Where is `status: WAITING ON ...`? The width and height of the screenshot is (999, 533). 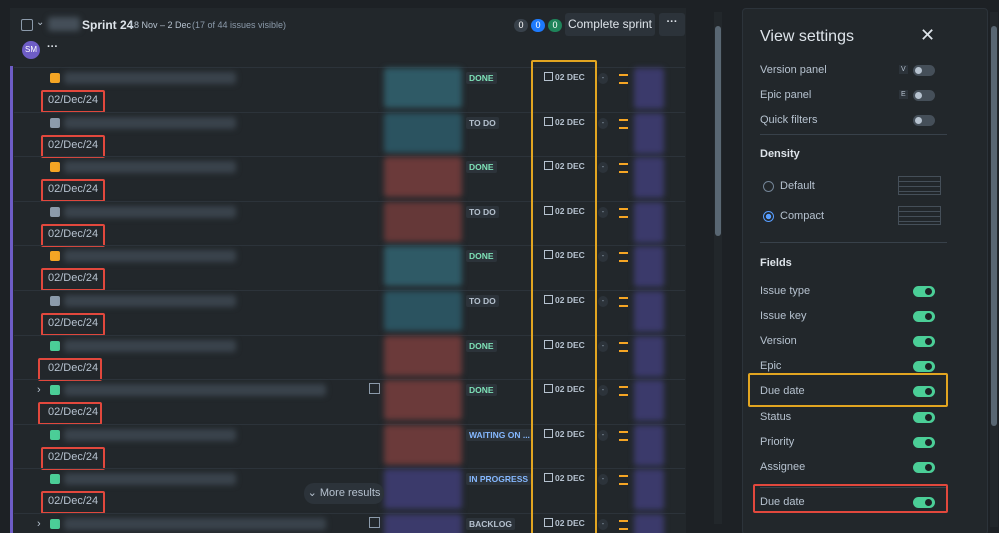
status: WAITING ON ... is located at coordinates (499, 434).